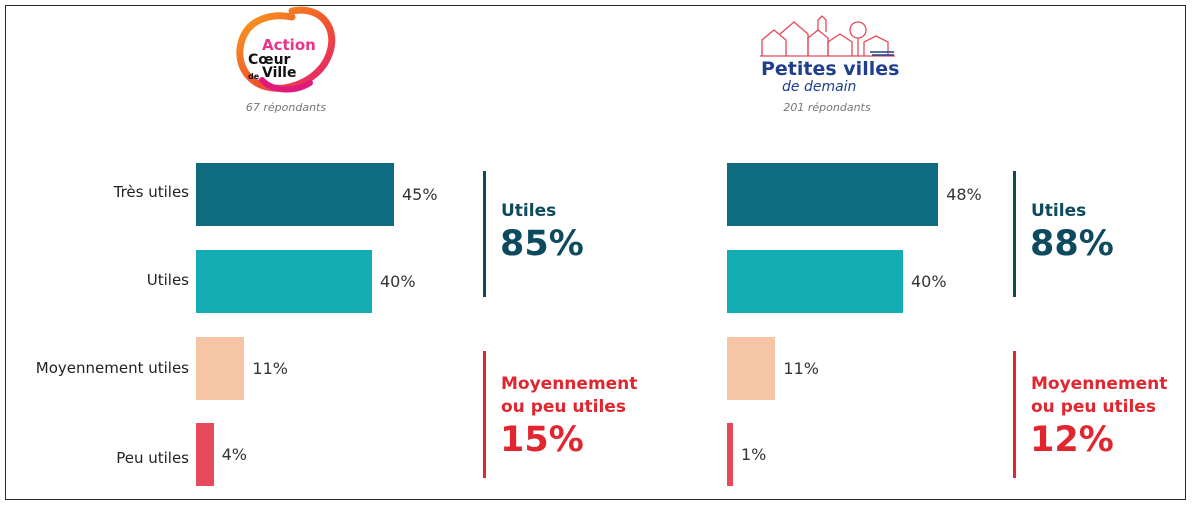 Image resolution: width=1193 pixels, height=507 pixels. Describe the element at coordinates (1059, 211) in the screenshot. I see `summary-pvd-positive-label: Utiles` at that location.